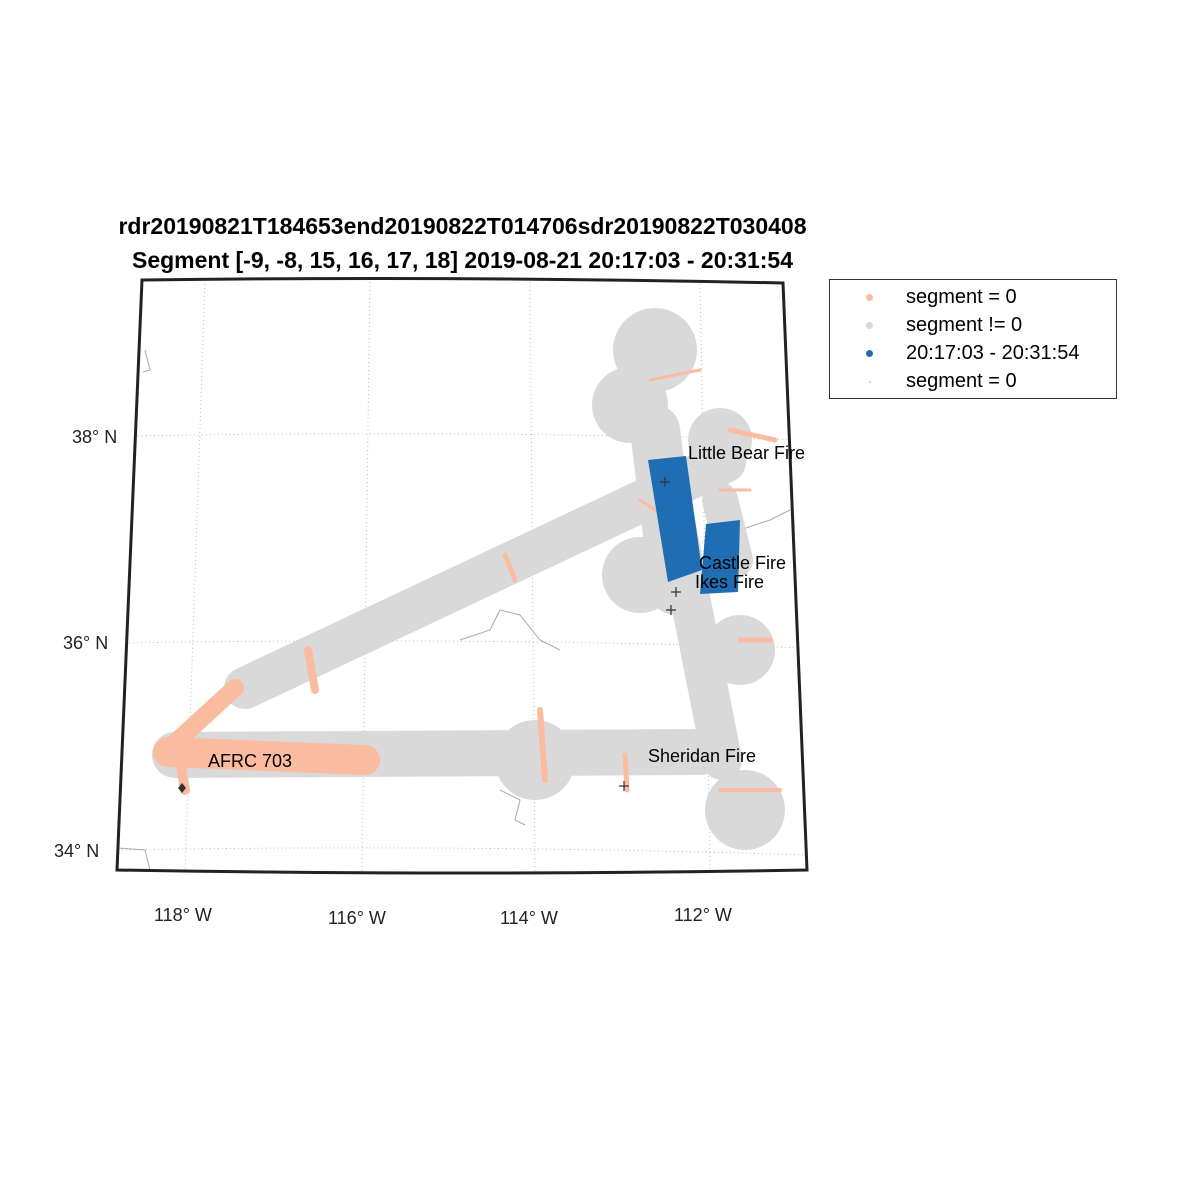  Describe the element at coordinates (183, 915) in the screenshot. I see `lon-tick-118: 118° W` at that location.